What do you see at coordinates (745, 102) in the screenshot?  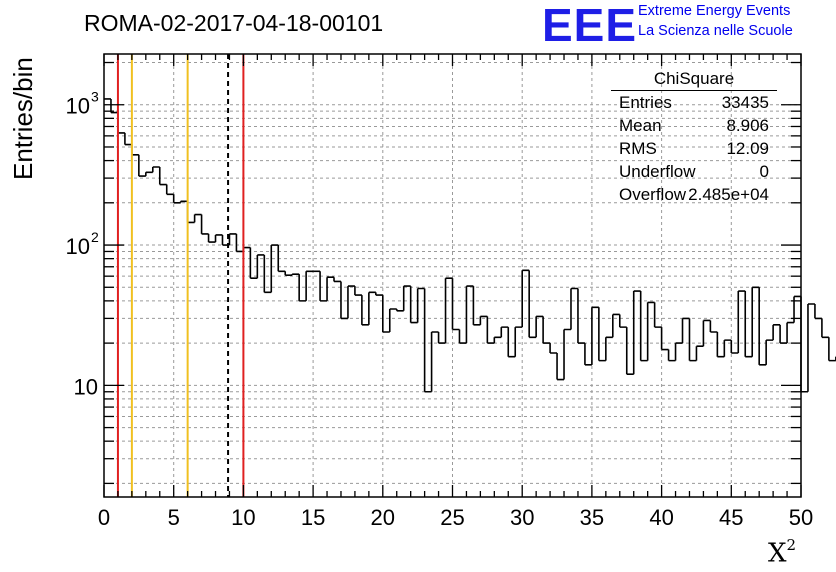 I see `stats-value: 33435` at bounding box center [745, 102].